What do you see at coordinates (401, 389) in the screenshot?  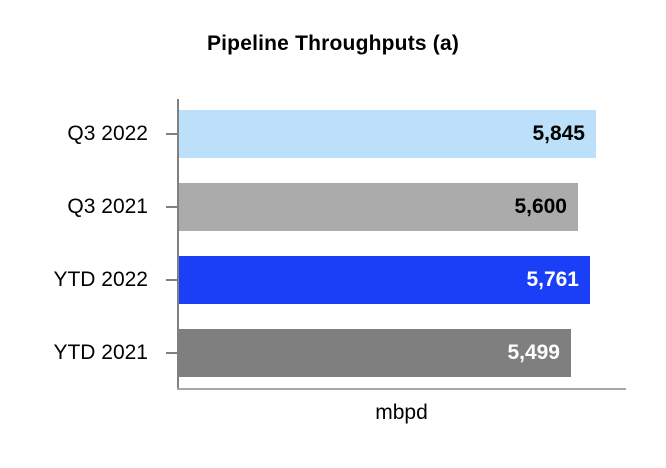 I see `x-axis-line` at bounding box center [401, 389].